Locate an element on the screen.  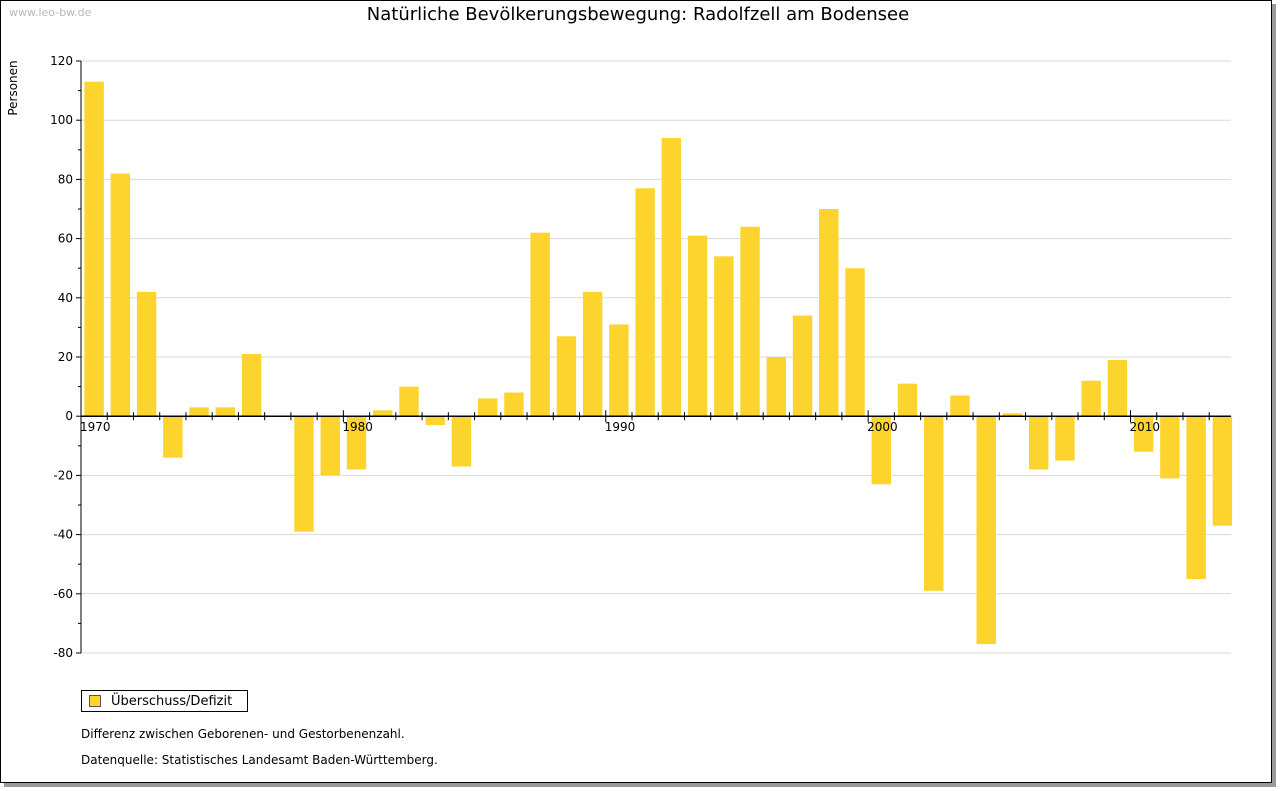
x-tick-label: 2000 is located at coordinates (882, 427).